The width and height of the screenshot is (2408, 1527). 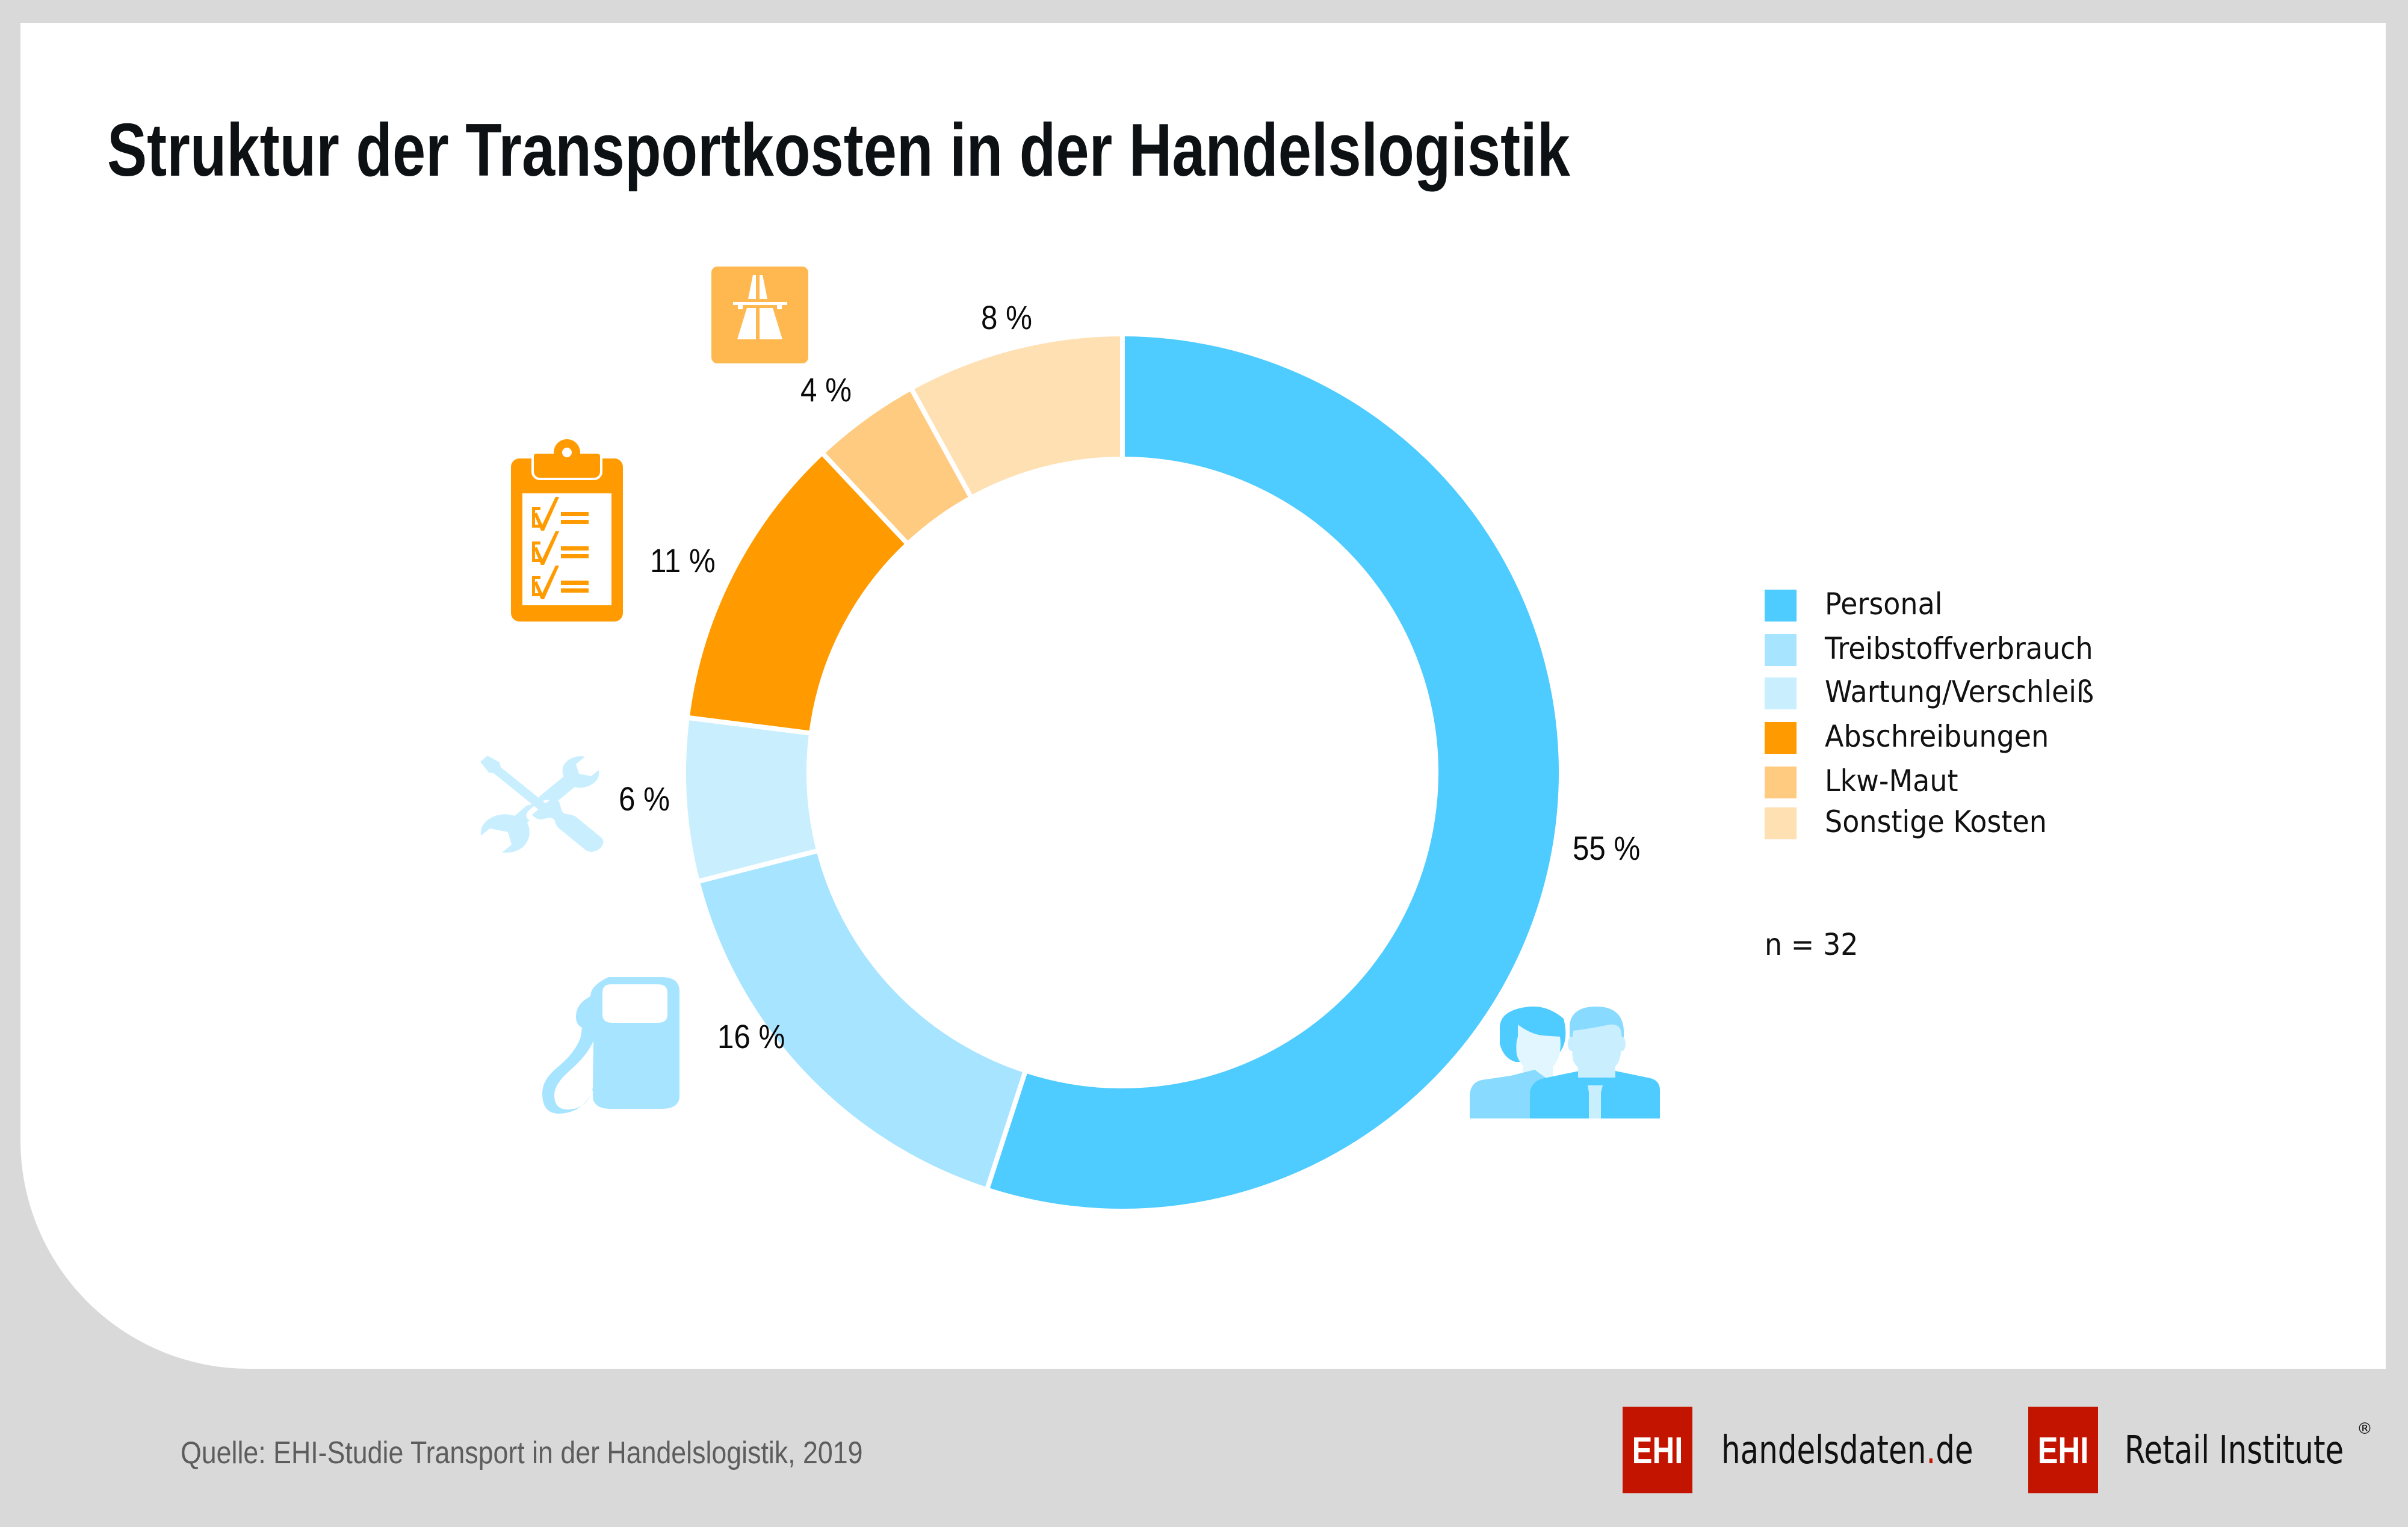 What do you see at coordinates (683, 560) in the screenshot?
I see `data-label-abschreibungen: 11 %` at bounding box center [683, 560].